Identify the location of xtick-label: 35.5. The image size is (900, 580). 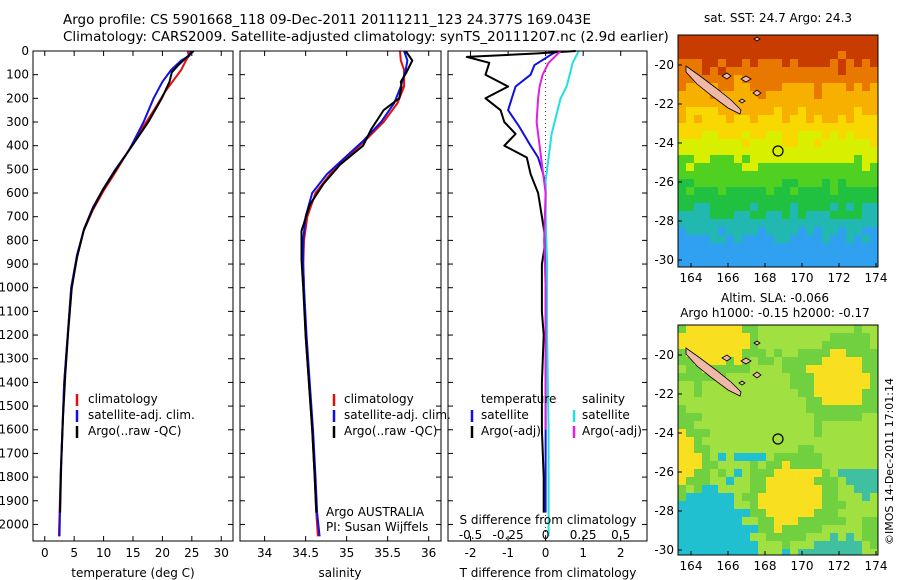
(387, 553).